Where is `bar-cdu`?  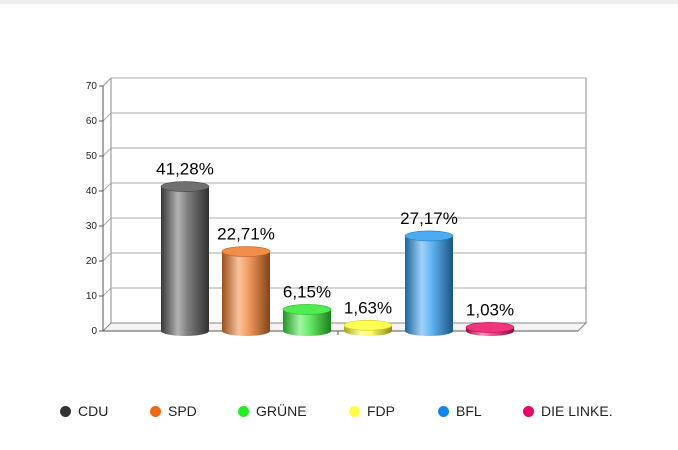 bar-cdu is located at coordinates (185, 258).